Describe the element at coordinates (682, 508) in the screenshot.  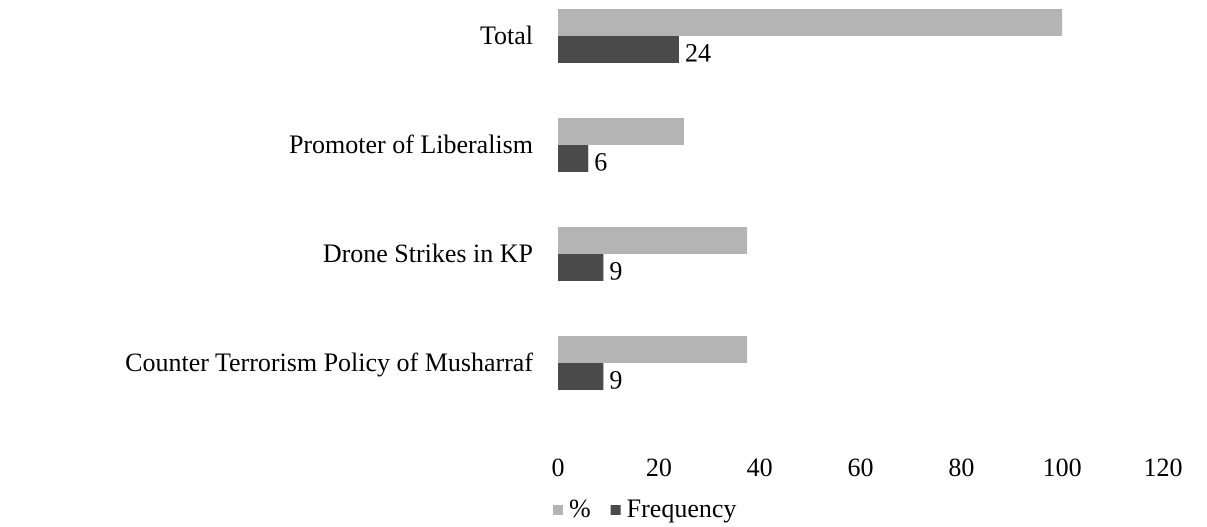
I see `legend-label: Frequency` at that location.